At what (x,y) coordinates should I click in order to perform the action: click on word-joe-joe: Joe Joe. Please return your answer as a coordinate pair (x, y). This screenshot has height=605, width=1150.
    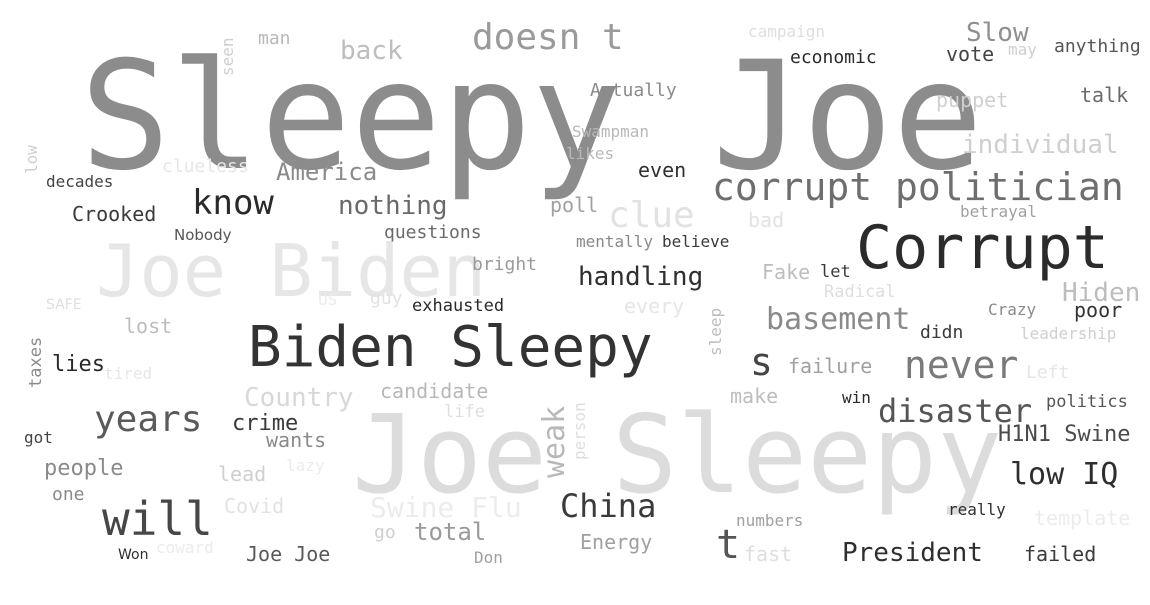
    Looking at the image, I should click on (288, 554).